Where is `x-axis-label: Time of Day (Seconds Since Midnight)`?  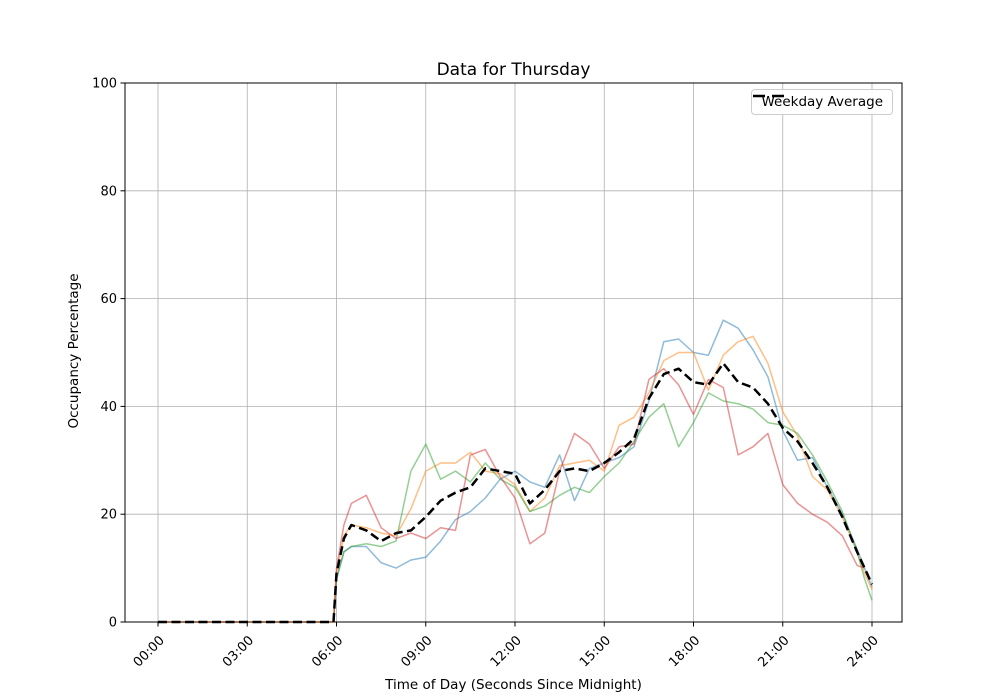
x-axis-label: Time of Day (Seconds Since Midnight) is located at coordinates (513, 685).